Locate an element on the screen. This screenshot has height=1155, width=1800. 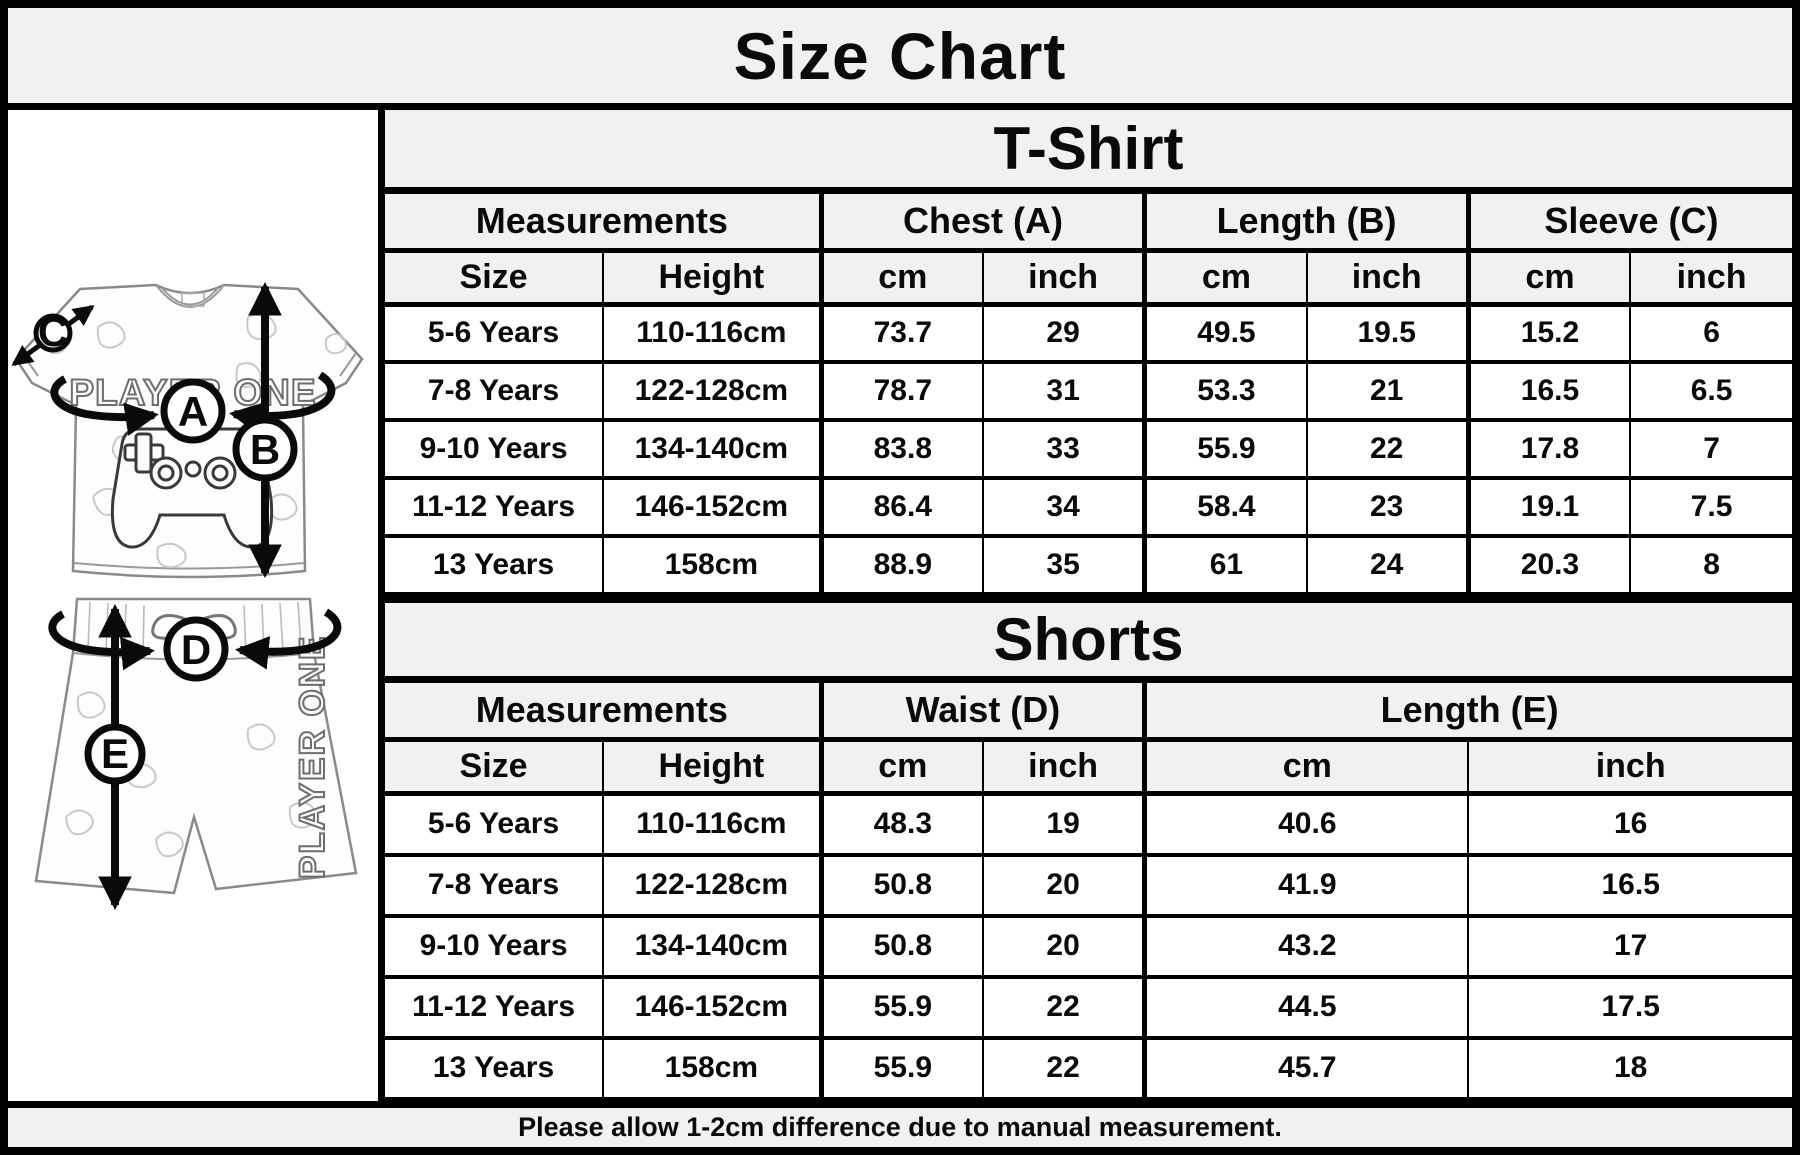
table-cell: 16 is located at coordinates (1629, 824).